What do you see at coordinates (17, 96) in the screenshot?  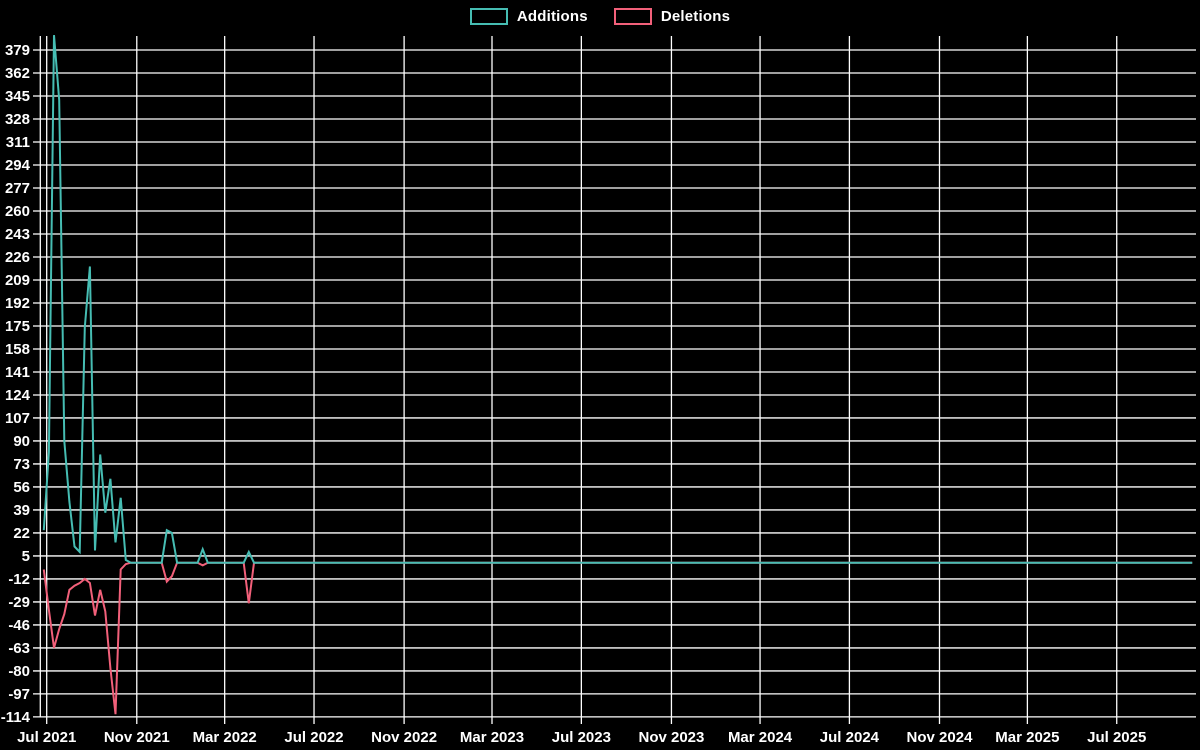 I see `y-tick-label: 345` at bounding box center [17, 96].